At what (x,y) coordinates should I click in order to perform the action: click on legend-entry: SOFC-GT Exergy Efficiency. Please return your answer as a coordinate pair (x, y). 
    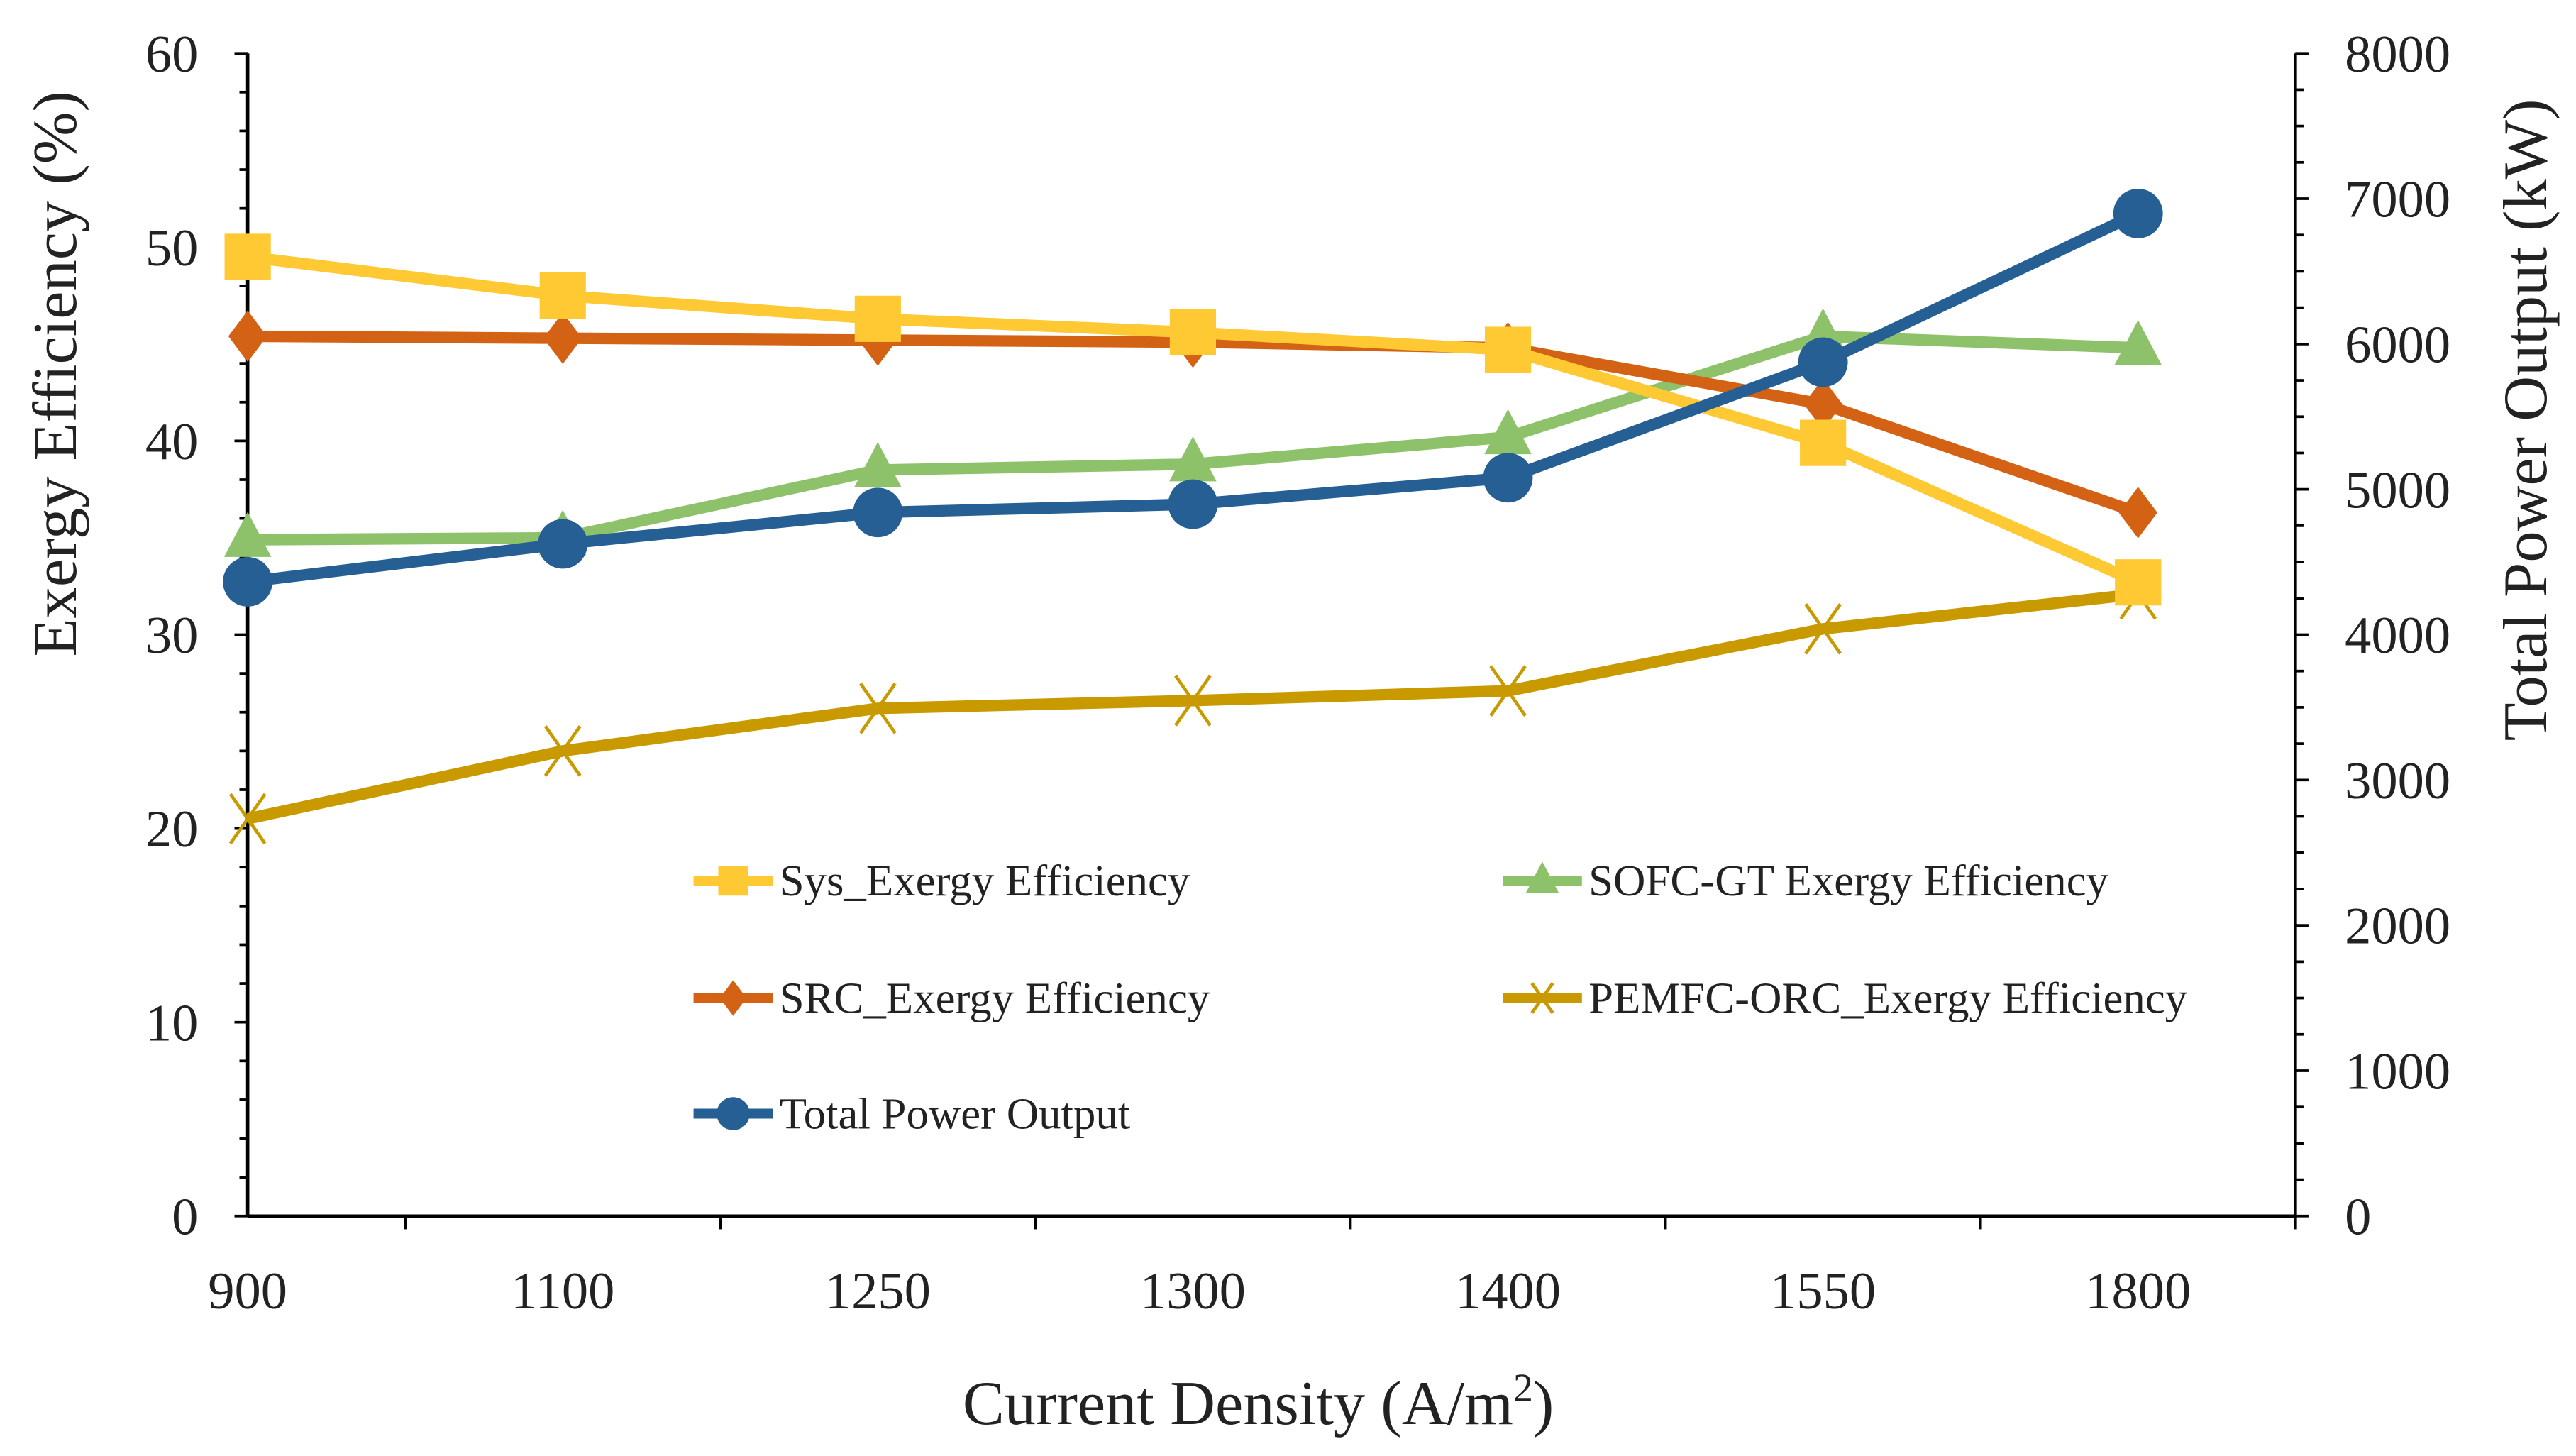
    Looking at the image, I should click on (1806, 881).